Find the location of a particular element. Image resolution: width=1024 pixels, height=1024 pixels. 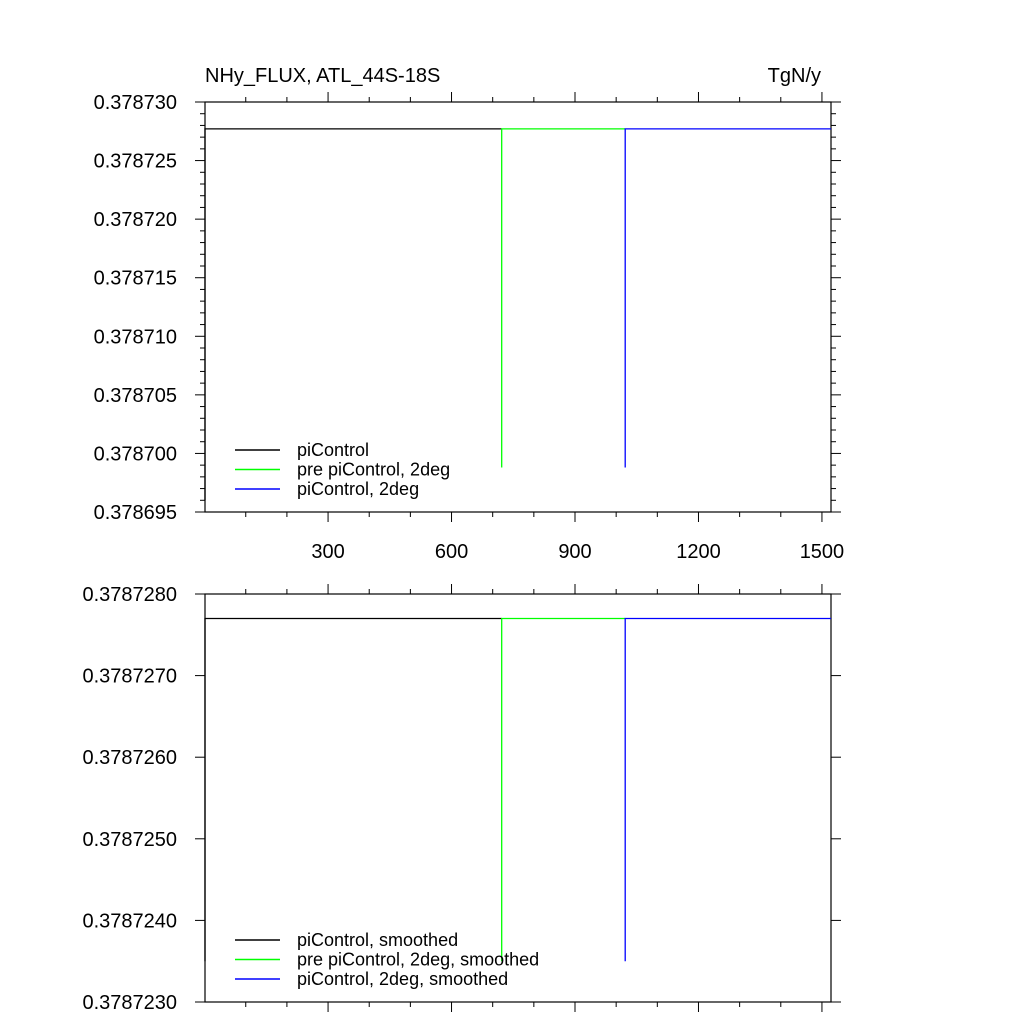

legend-label: pre piControl, 2deg, smoothed is located at coordinates (418, 960).